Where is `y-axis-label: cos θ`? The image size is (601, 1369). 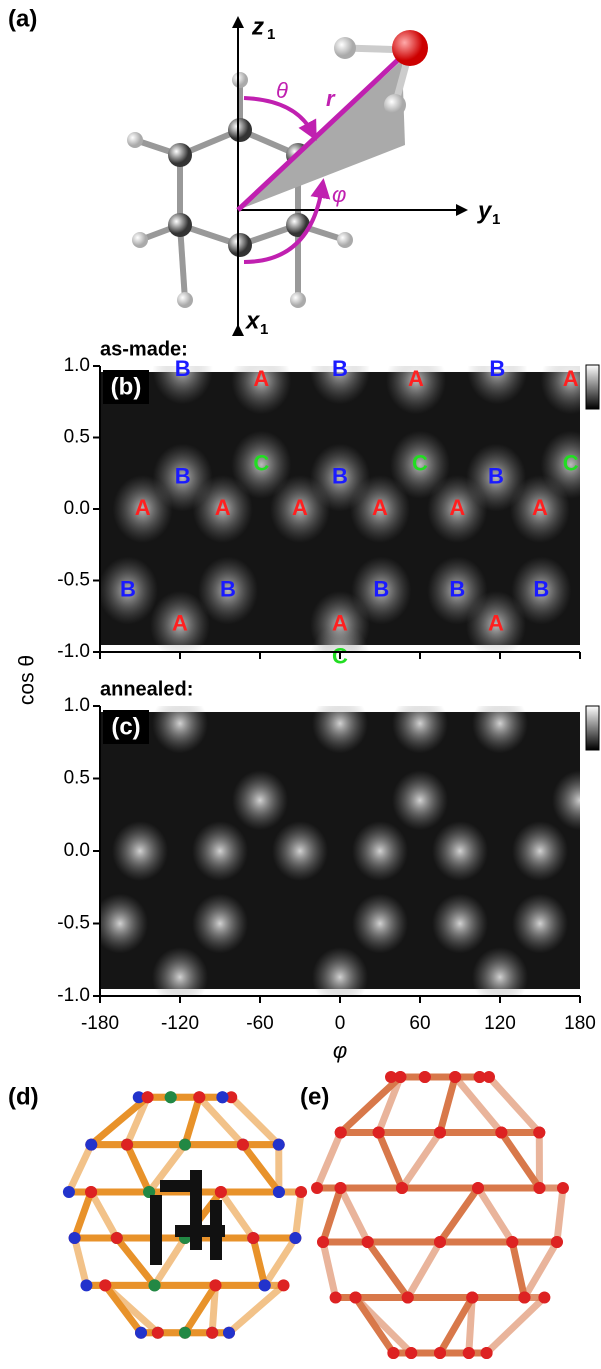 y-axis-label: cos θ is located at coordinates (27, 680).